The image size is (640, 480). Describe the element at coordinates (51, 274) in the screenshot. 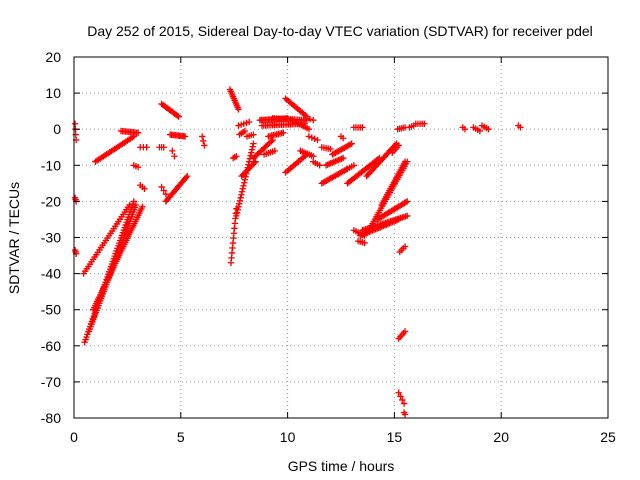

I see `y-tick-label: -40` at that location.